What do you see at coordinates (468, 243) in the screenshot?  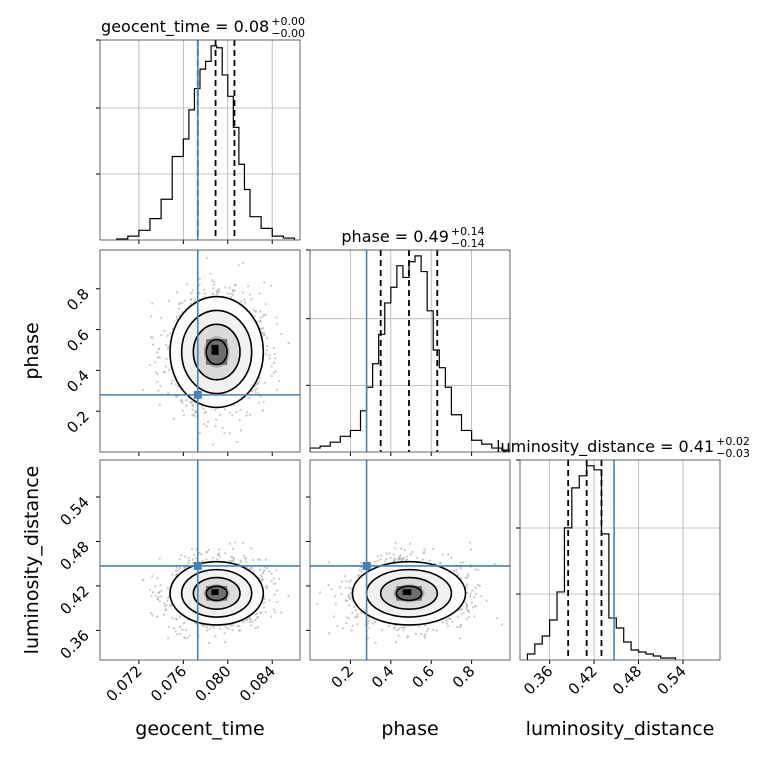 I see `title-lower-error: −0.14` at bounding box center [468, 243].